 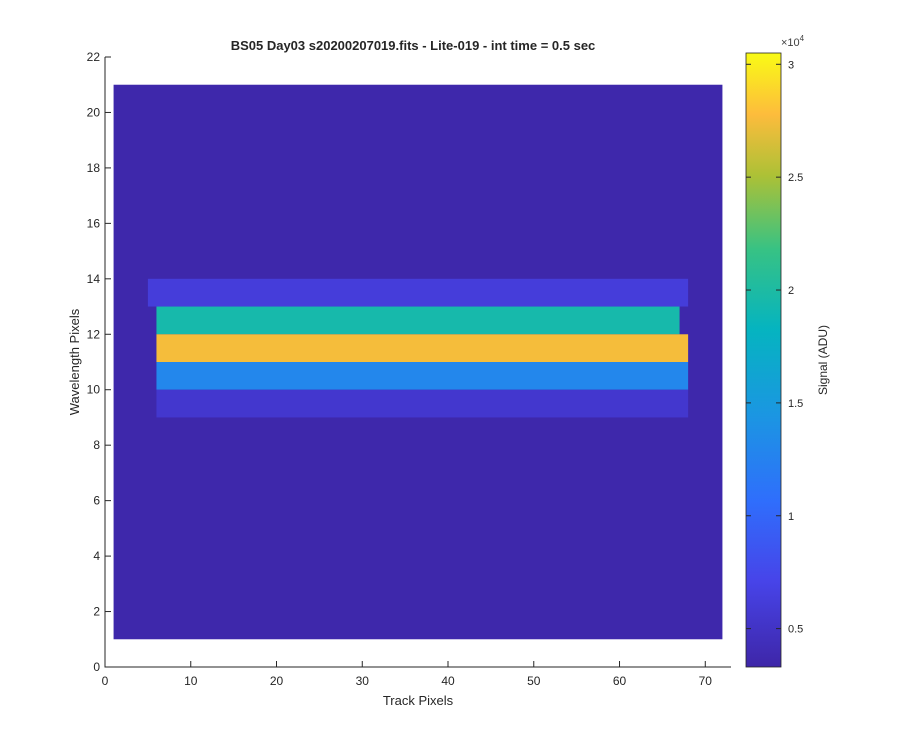 What do you see at coordinates (795, 404) in the screenshot?
I see `colorbar-tick-label: 1.5` at bounding box center [795, 404].